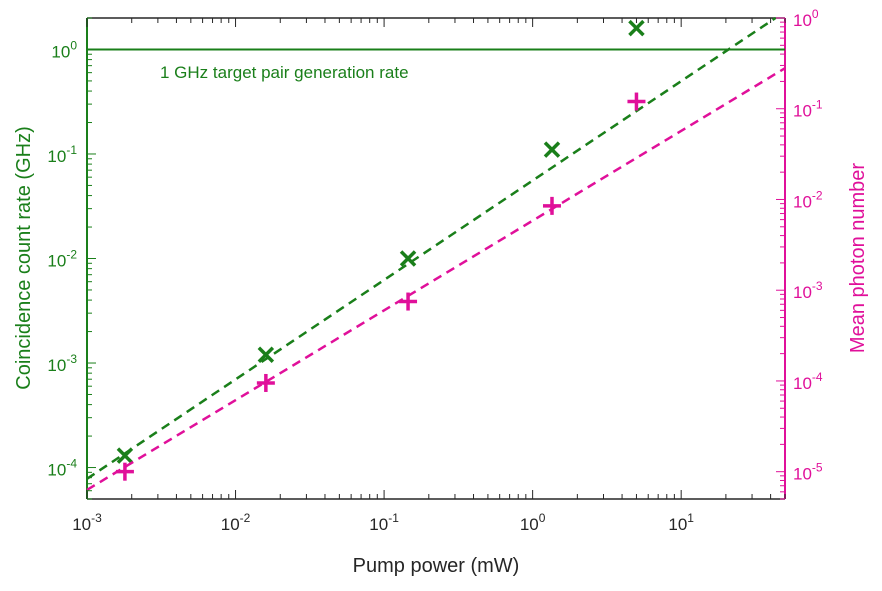 The image size is (882, 591). Describe the element at coordinates (436, 566) in the screenshot. I see `x-axis-label: Pump power (mW)` at that location.